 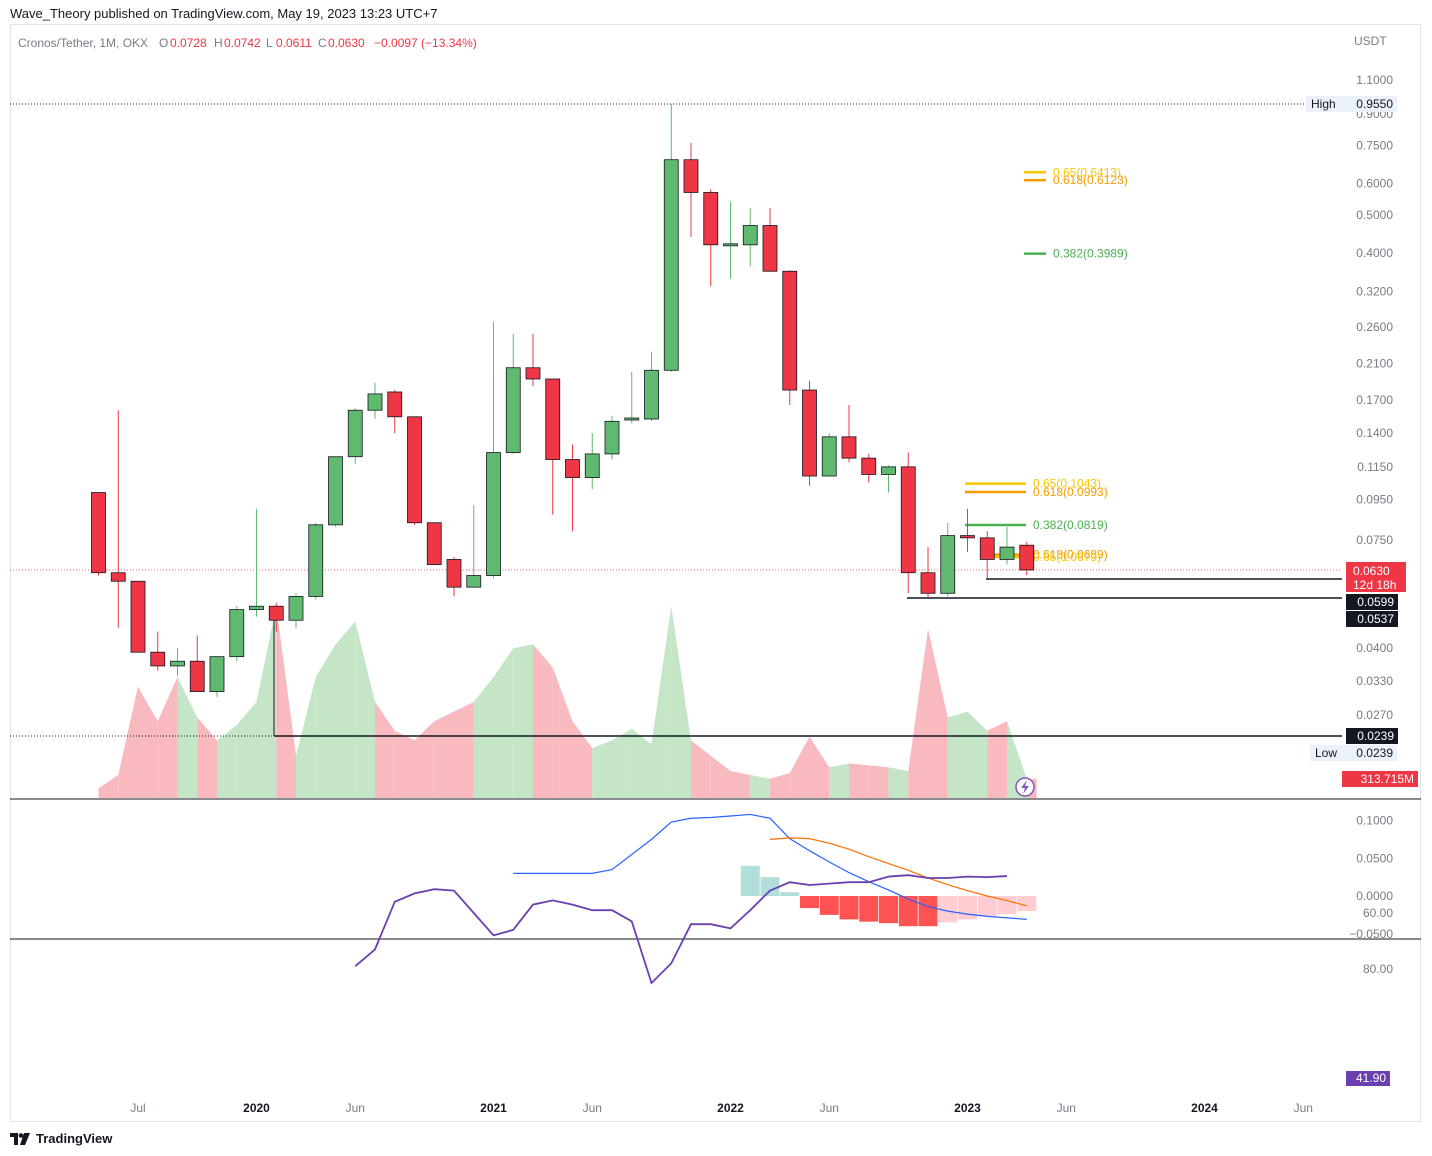 What do you see at coordinates (1370, 41) in the screenshot?
I see `currency-label: USDT` at bounding box center [1370, 41].